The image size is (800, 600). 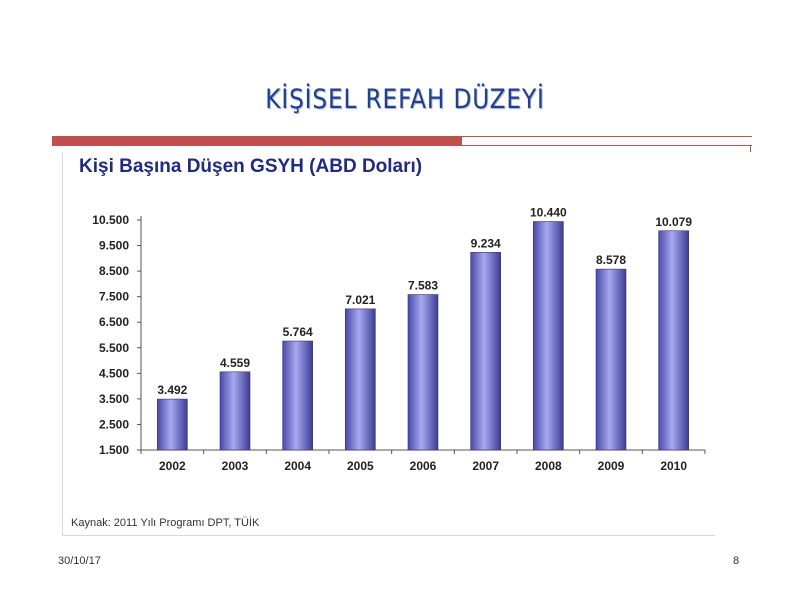 What do you see at coordinates (750, 149) in the screenshot?
I see `right-edge-rule` at bounding box center [750, 149].